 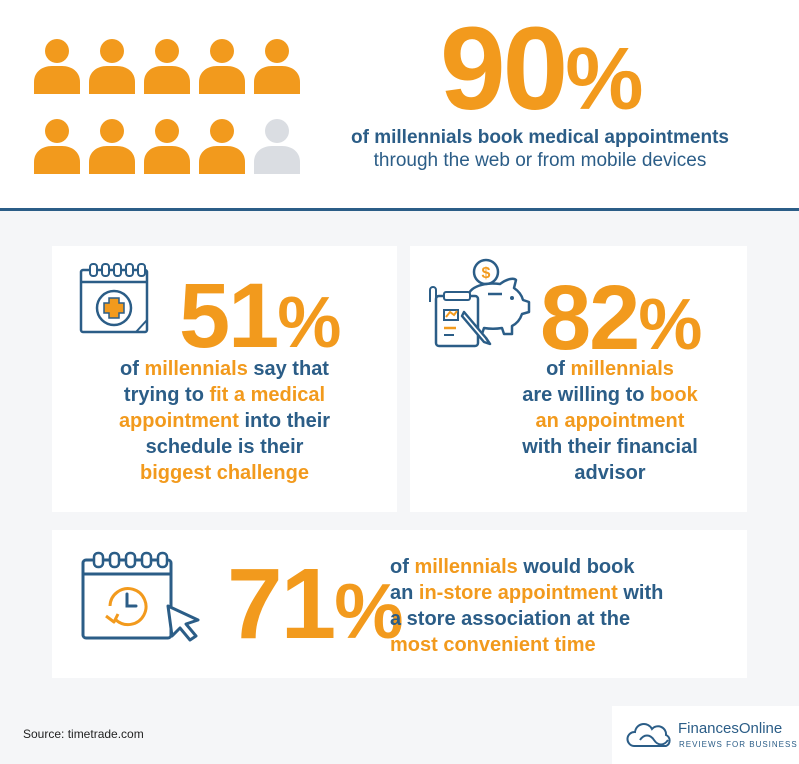 I want to click on stat-90-line2: through the web or from mobile devices, so click(x=540, y=160).